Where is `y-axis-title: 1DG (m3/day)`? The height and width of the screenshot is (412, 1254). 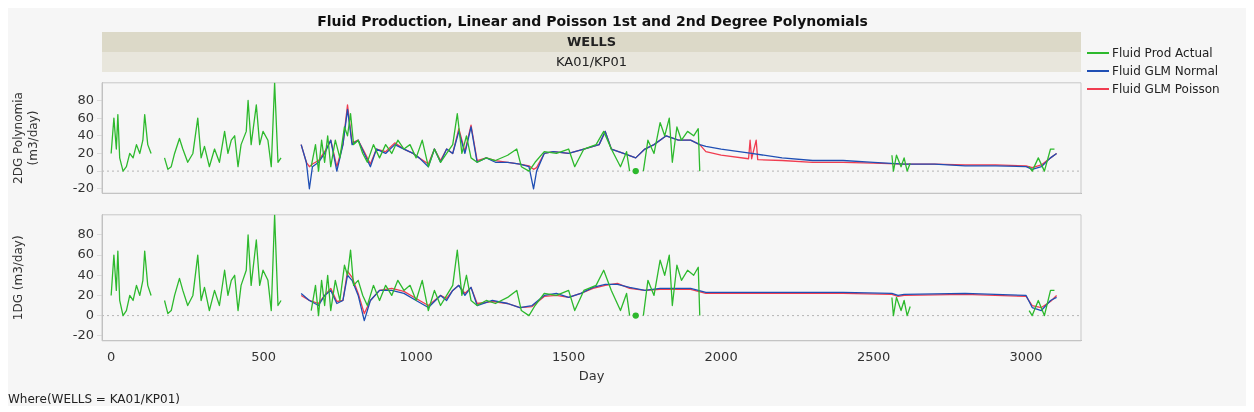 y-axis-title: 1DG (m3/day) is located at coordinates (18, 278).